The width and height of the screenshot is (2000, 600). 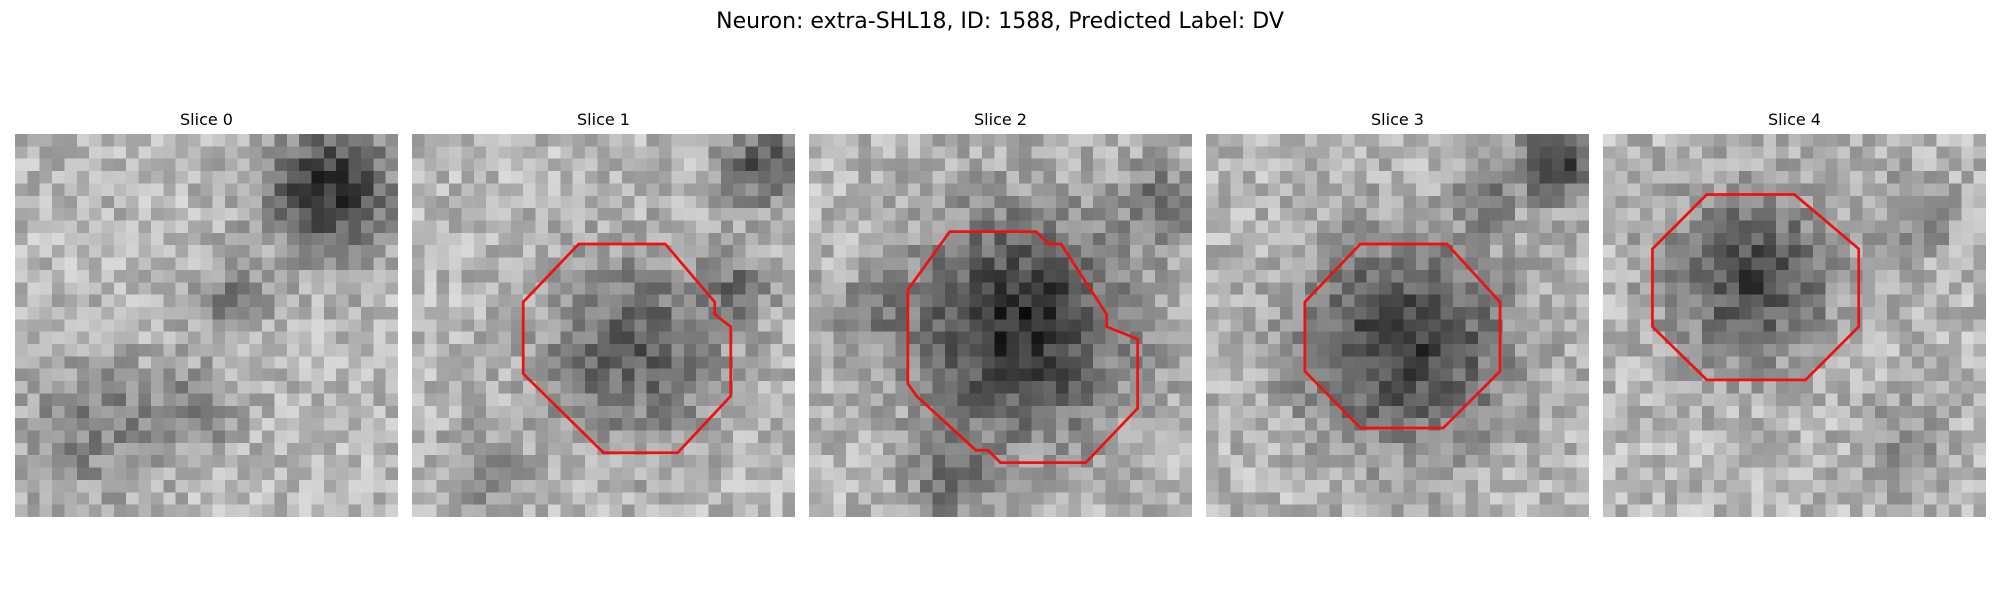 I want to click on slice-panel-1: Slice 1, so click(x=603, y=313).